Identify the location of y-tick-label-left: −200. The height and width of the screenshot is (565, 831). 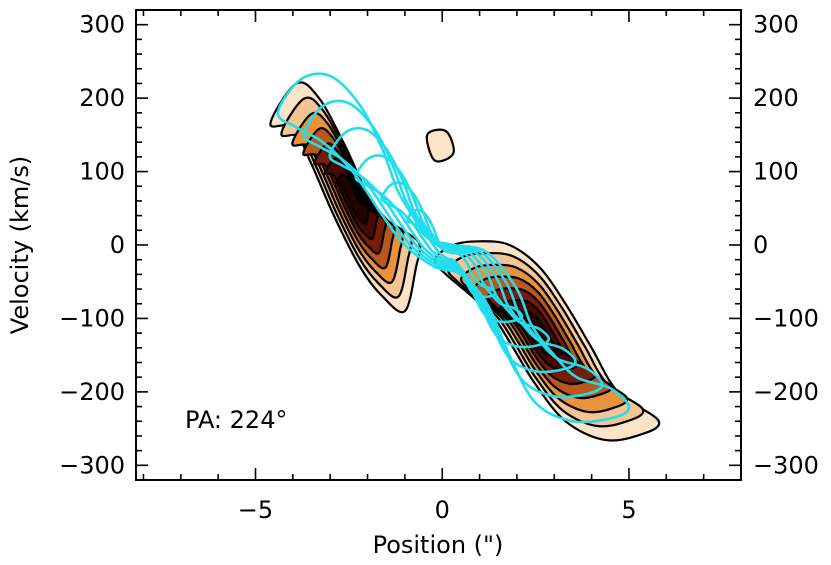
(92, 392).